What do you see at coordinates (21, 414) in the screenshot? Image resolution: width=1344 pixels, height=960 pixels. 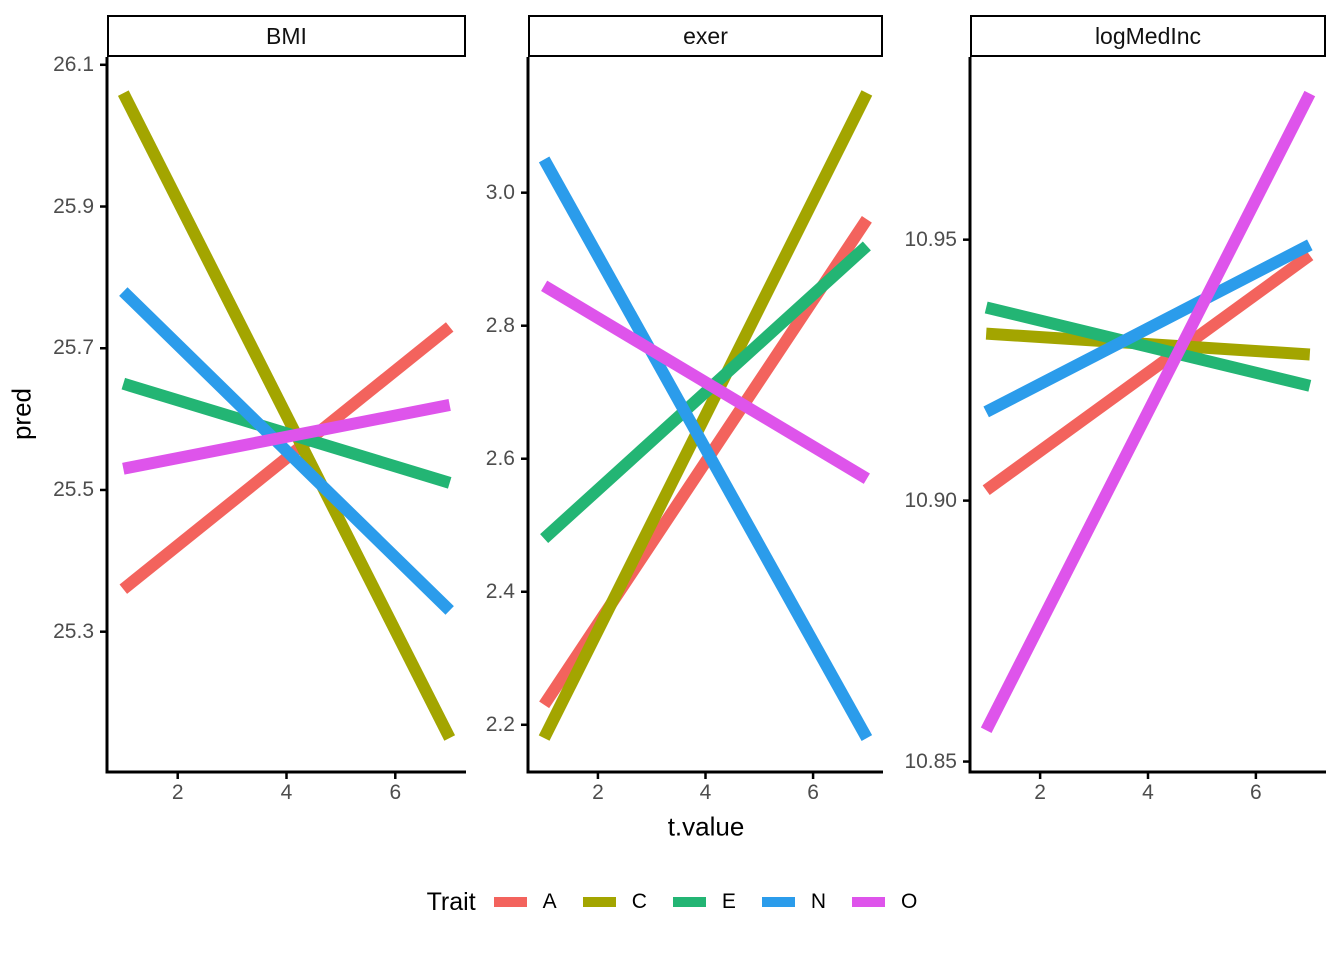 I see `y-axis-title: pred` at bounding box center [21, 414].